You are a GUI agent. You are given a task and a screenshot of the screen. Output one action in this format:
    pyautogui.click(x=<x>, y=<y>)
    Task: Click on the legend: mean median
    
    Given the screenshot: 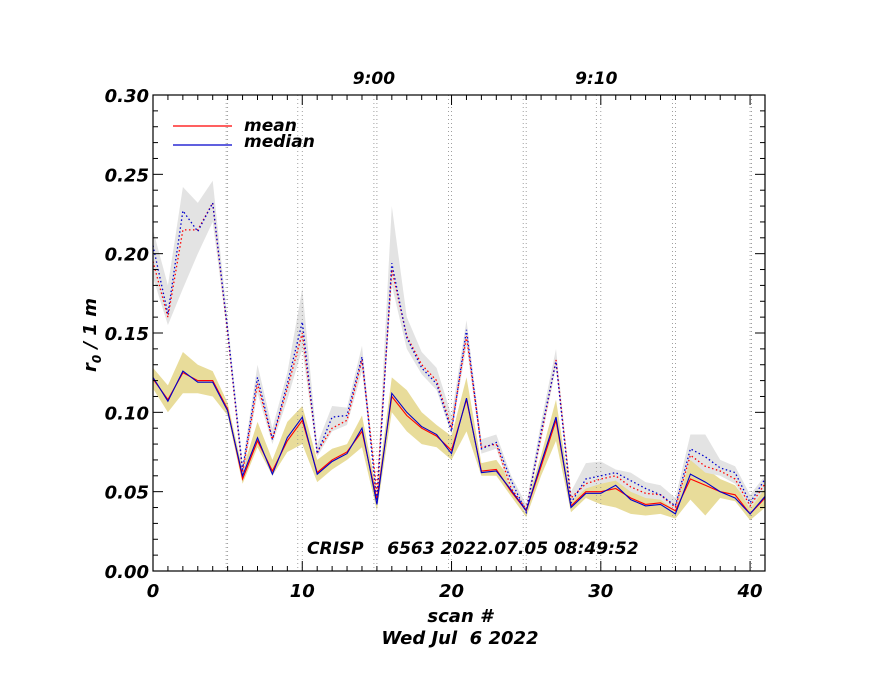 What is the action you would take?
    pyautogui.click(x=244, y=134)
    